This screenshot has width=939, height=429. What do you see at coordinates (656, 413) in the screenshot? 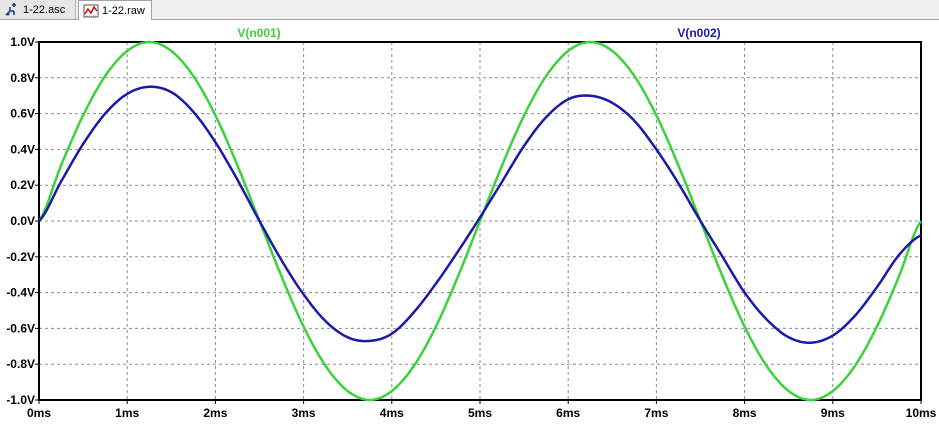
I see `x-tick-label: 7ms` at bounding box center [656, 413].